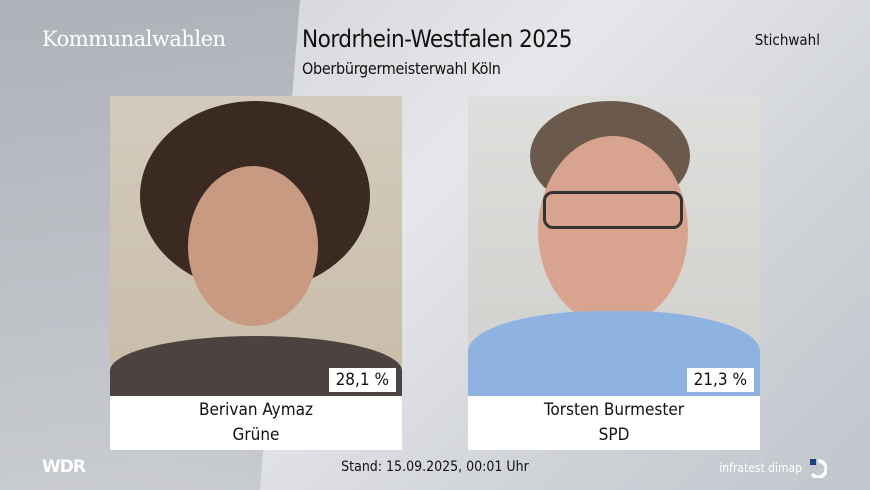  I want to click on page-subtitle: Oberbürgermeisterwahl Köln, so click(401, 68).